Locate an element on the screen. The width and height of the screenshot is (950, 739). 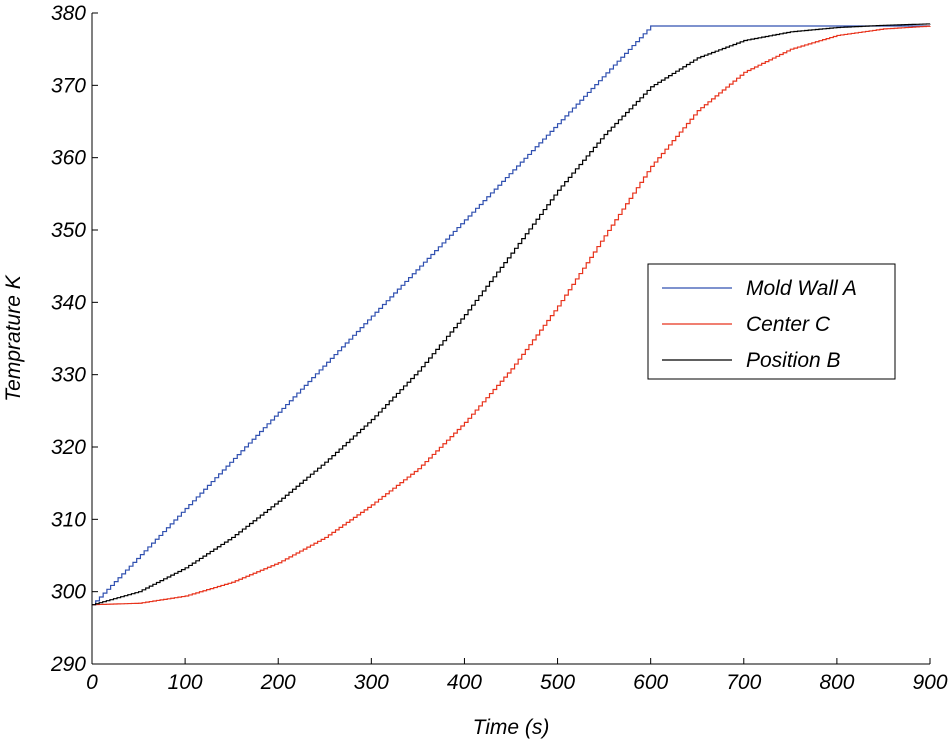
x-tick-label: 400 is located at coordinates (464, 682).